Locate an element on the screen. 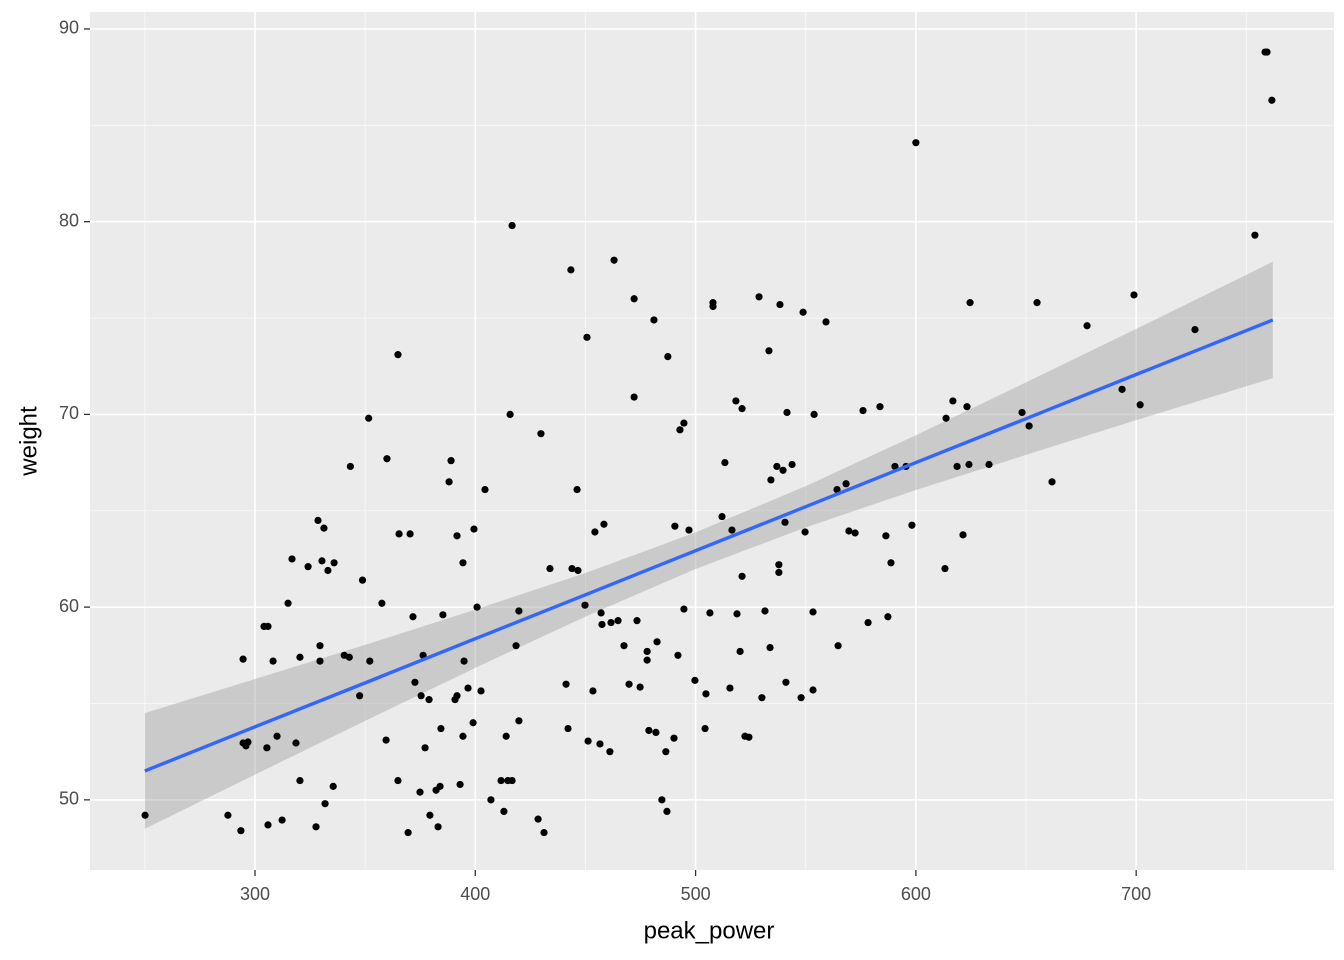  x-tick-label: 700 is located at coordinates (1136, 894).